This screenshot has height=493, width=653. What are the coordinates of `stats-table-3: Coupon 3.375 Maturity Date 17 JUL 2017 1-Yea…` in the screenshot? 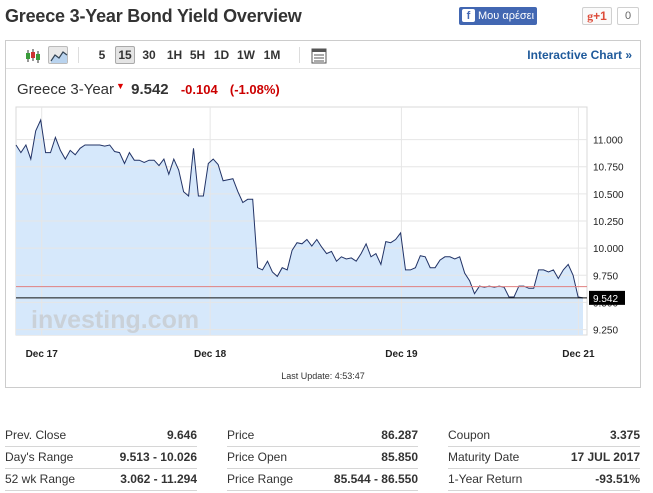 It's located at (544, 457).